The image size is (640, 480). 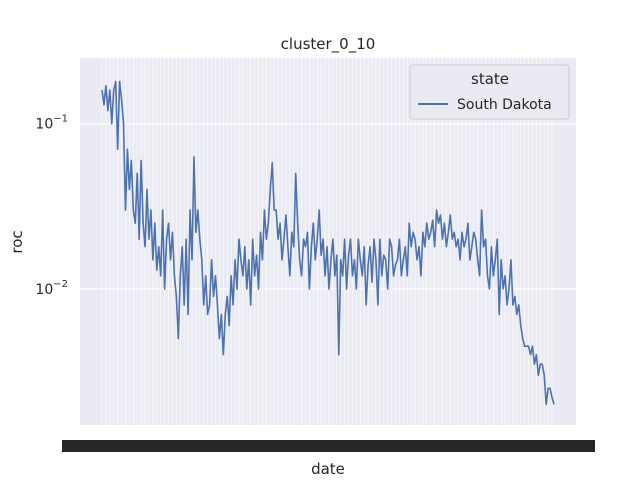 What do you see at coordinates (51, 123) in the screenshot?
I see `y-tick-label: 10⁻¹` at bounding box center [51, 123].